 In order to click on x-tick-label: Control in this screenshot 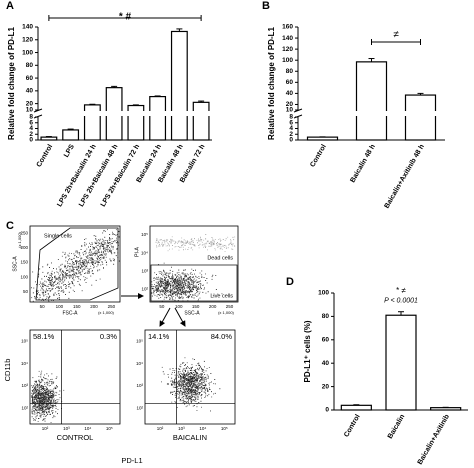, I will do `click(318, 155)`.